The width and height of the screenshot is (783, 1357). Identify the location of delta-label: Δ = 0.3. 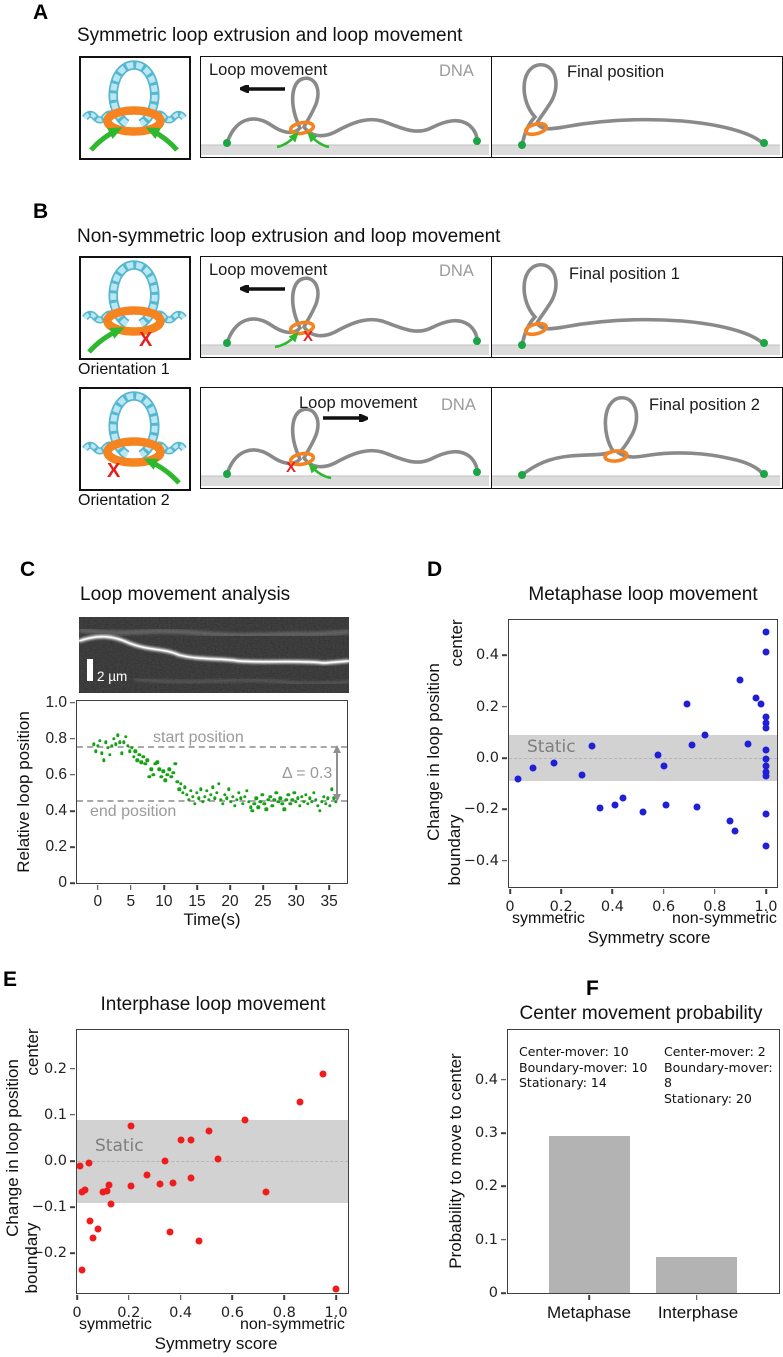
(307, 773).